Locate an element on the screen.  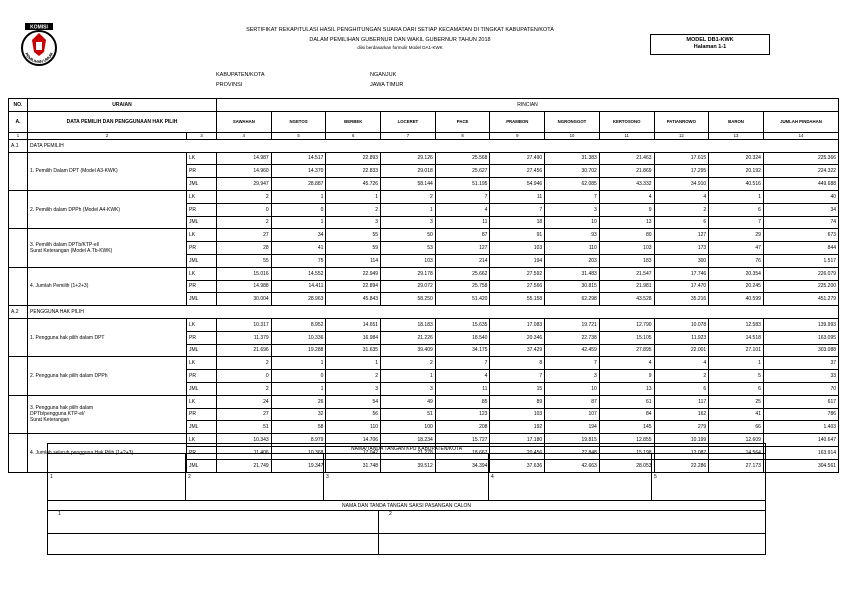
value-cell: 51.420 is located at coordinates (462, 299).